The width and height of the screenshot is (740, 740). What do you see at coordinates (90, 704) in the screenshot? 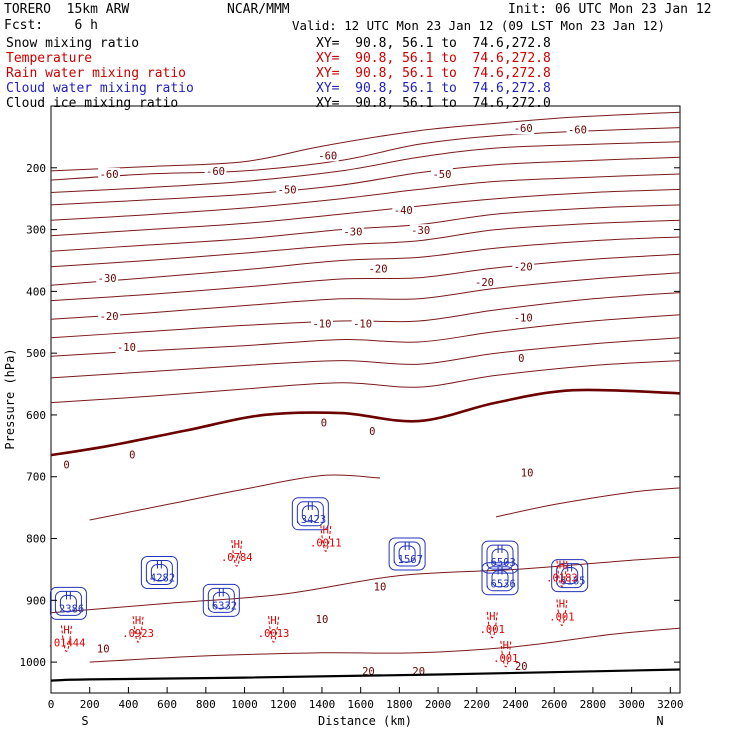
I see `x-tick-label: 200` at bounding box center [90, 704].